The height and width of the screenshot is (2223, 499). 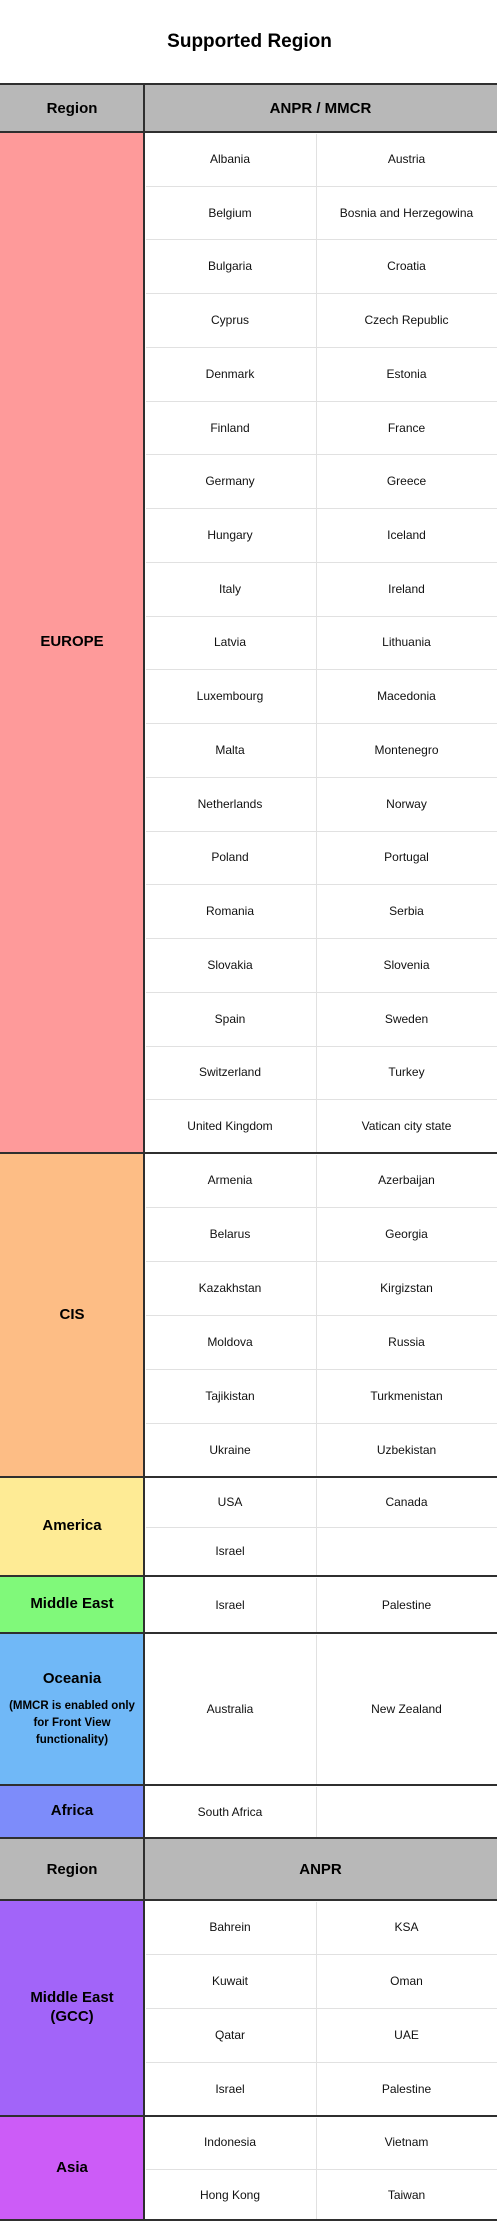 What do you see at coordinates (230, 2194) in the screenshot?
I see `country-cell: Hong Kong` at bounding box center [230, 2194].